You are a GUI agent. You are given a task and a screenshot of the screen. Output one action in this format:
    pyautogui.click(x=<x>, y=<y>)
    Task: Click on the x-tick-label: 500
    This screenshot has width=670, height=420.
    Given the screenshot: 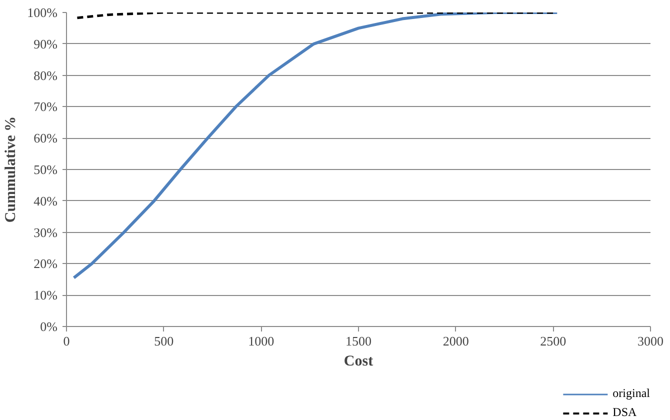 What is the action you would take?
    pyautogui.click(x=164, y=341)
    